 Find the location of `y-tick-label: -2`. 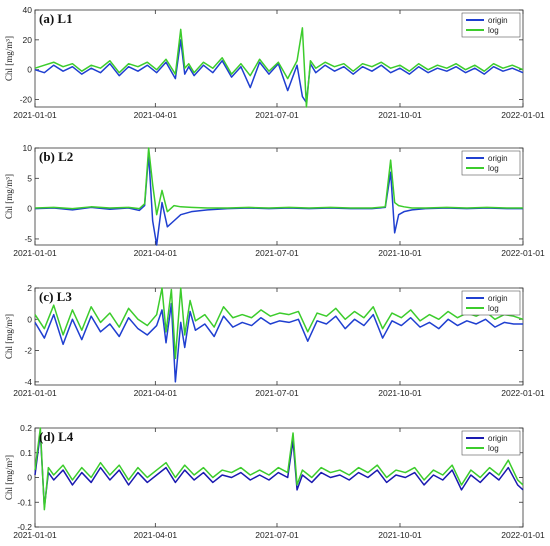

y-tick-label: -2 is located at coordinates (28, 351).